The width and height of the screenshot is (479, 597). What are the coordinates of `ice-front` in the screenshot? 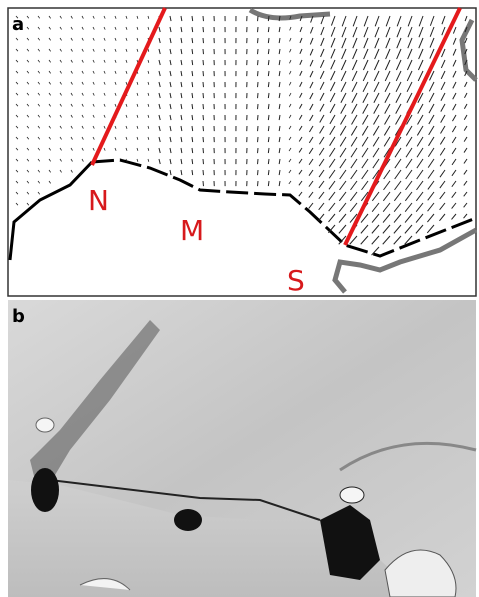 It's located at (185, 500).